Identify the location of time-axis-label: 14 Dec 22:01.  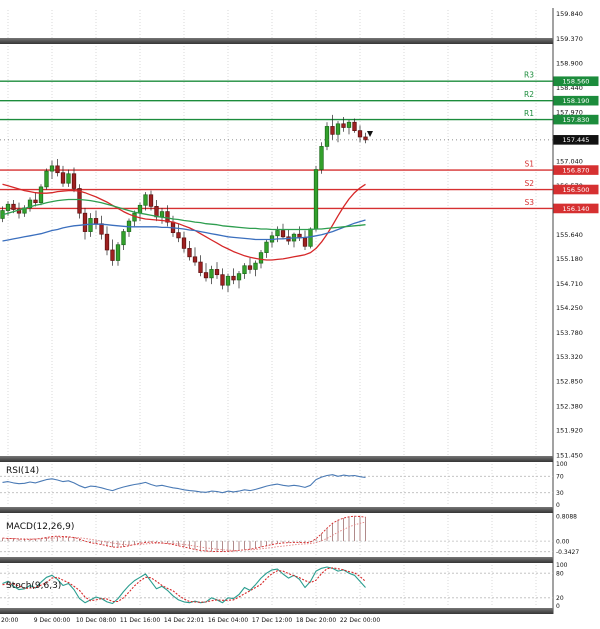
(184, 620).